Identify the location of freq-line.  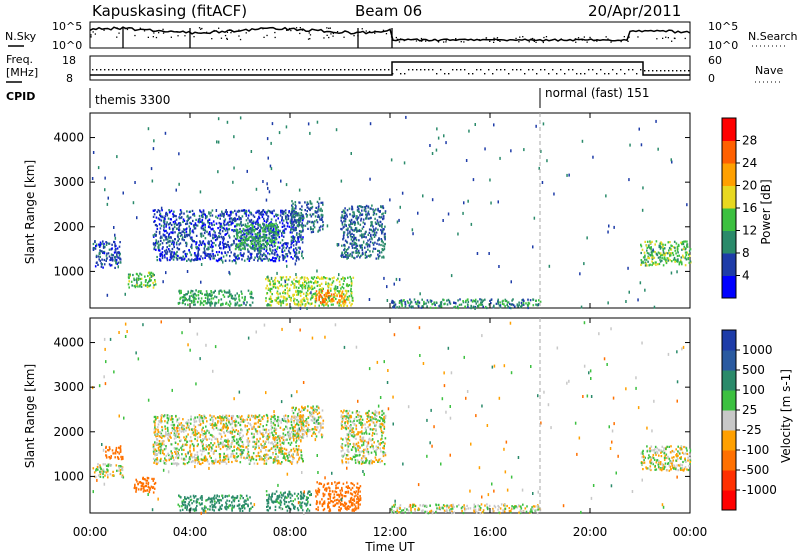
(390, 68).